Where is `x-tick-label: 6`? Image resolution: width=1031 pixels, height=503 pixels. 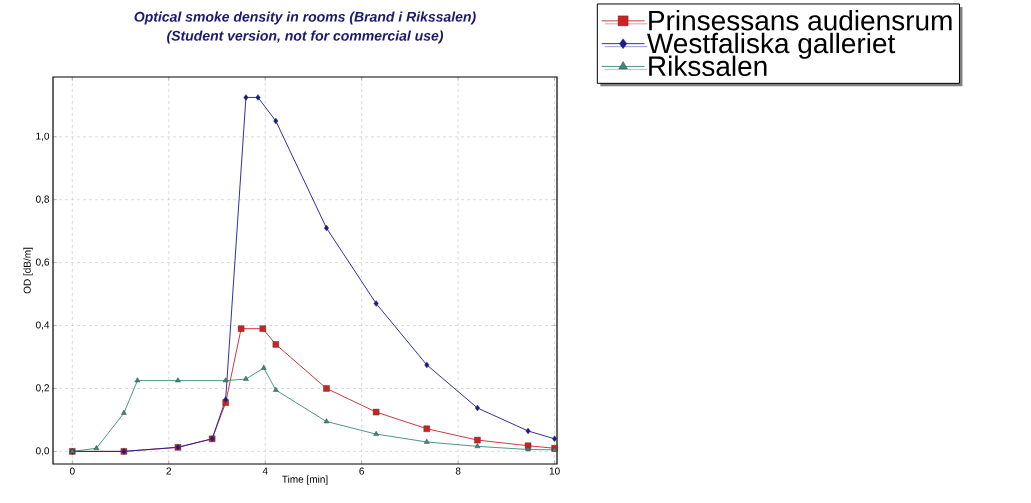 x-tick-label: 6 is located at coordinates (362, 471).